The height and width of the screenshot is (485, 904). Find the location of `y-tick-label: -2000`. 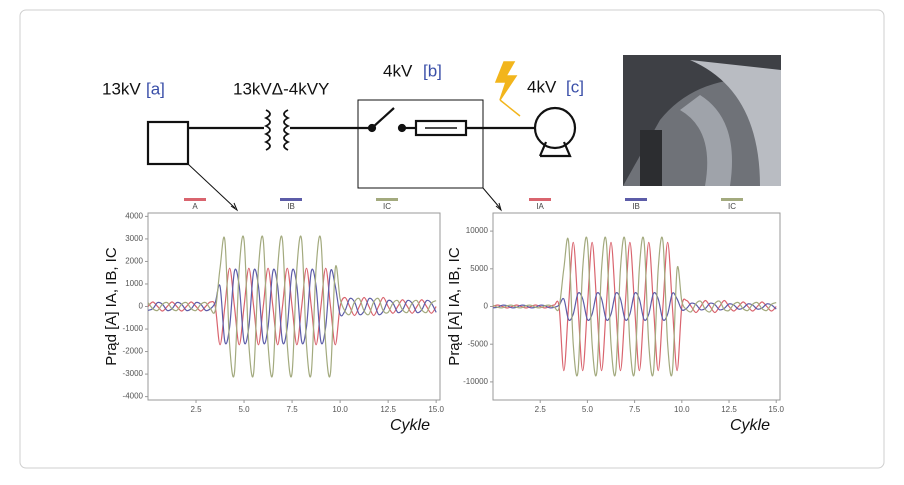

y-tick-label: -2000 is located at coordinates (133, 351).